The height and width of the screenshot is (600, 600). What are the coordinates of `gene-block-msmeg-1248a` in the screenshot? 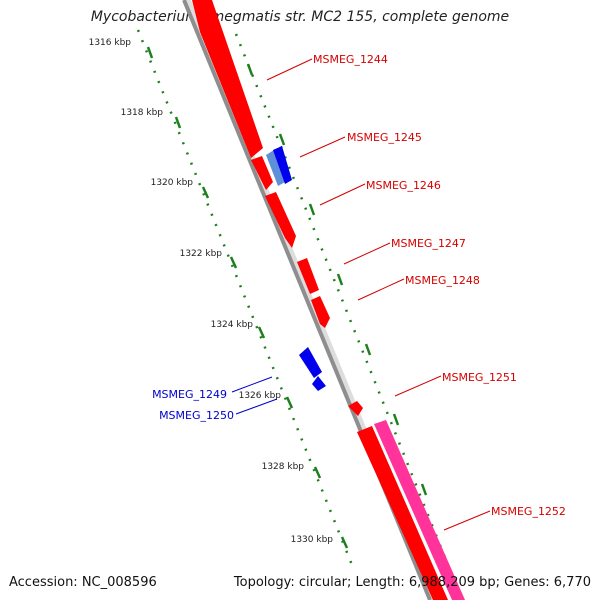 It's located at (308, 276).